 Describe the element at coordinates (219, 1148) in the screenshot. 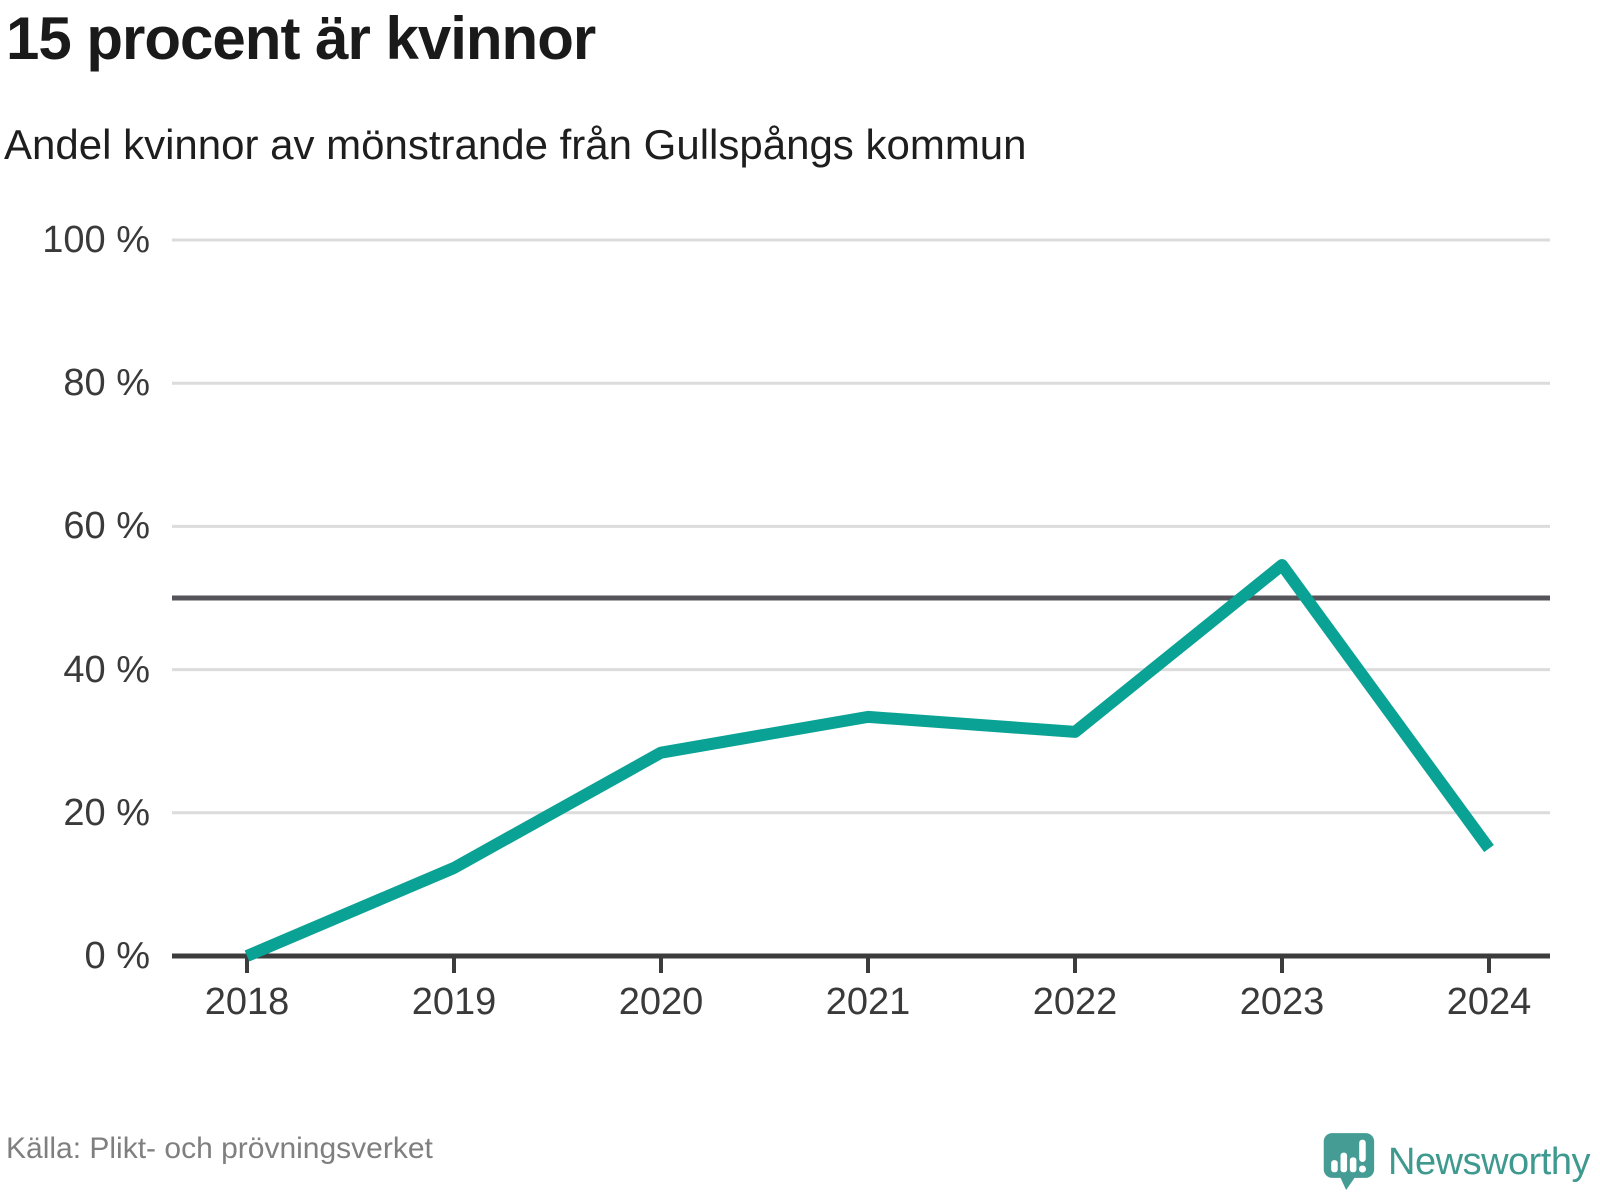

I see `source-note: Källa: Plikt- och prövningsverket` at that location.